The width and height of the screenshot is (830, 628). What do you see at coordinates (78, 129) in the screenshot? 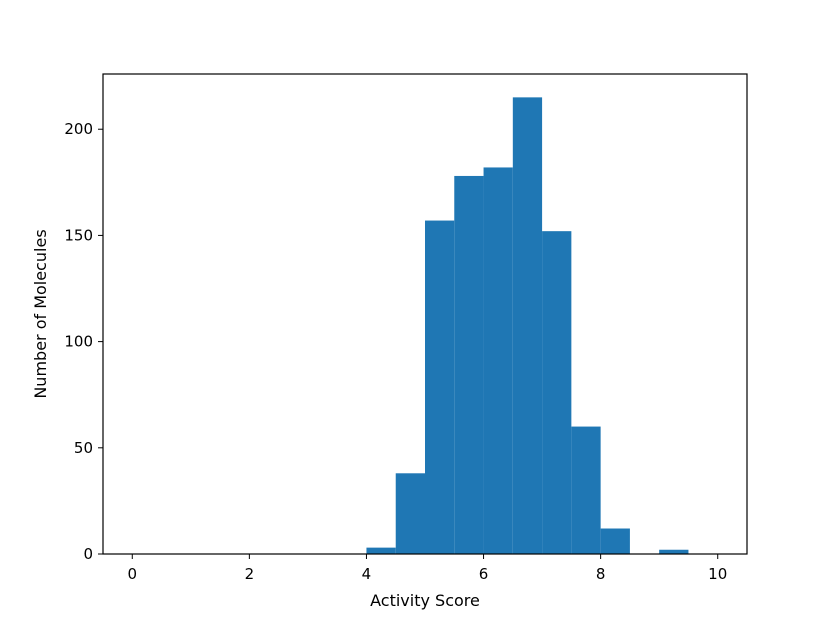
I see `y-tick-label: 200` at bounding box center [78, 129].